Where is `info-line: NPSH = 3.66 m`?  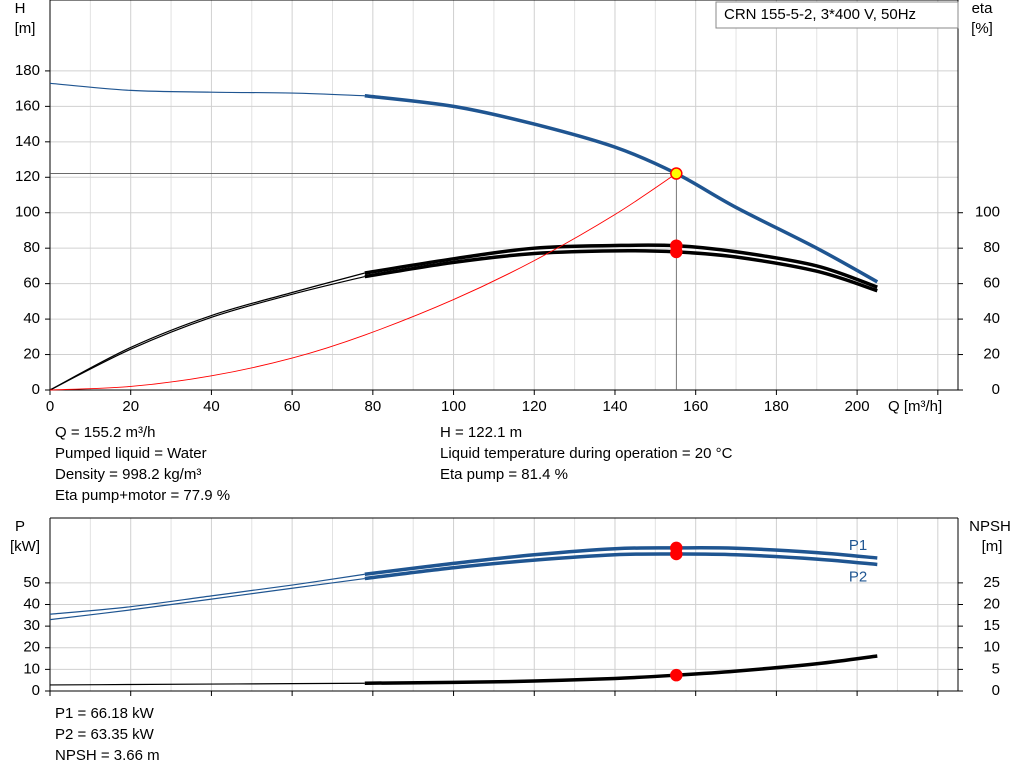
info-line: NPSH = 3.66 m is located at coordinates (107, 755).